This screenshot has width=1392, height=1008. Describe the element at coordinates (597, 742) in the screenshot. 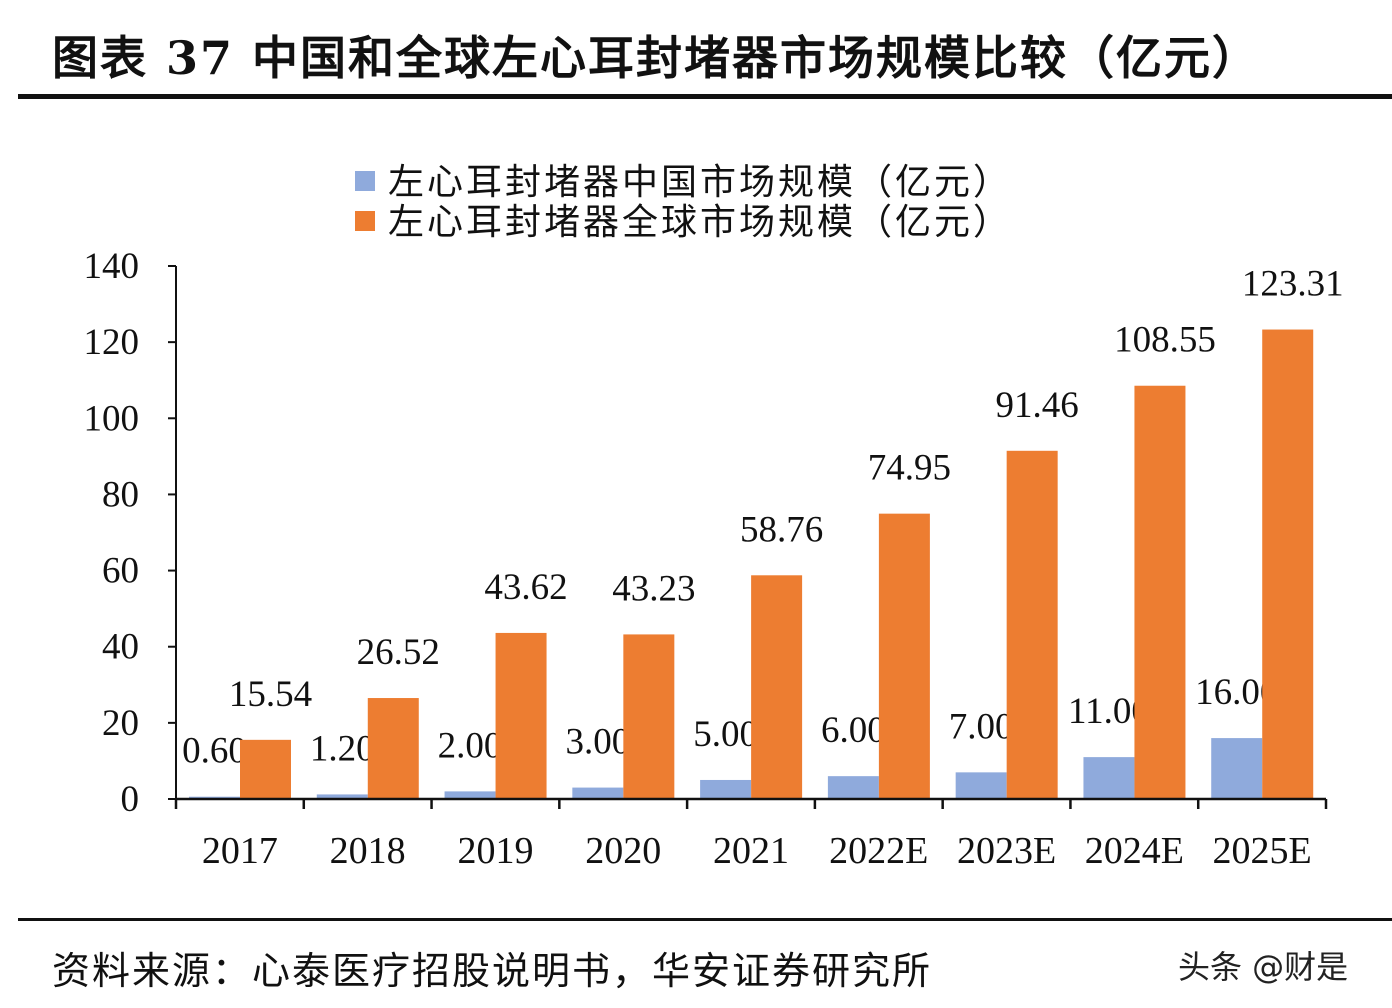

I see `data-label: 3.00` at that location.